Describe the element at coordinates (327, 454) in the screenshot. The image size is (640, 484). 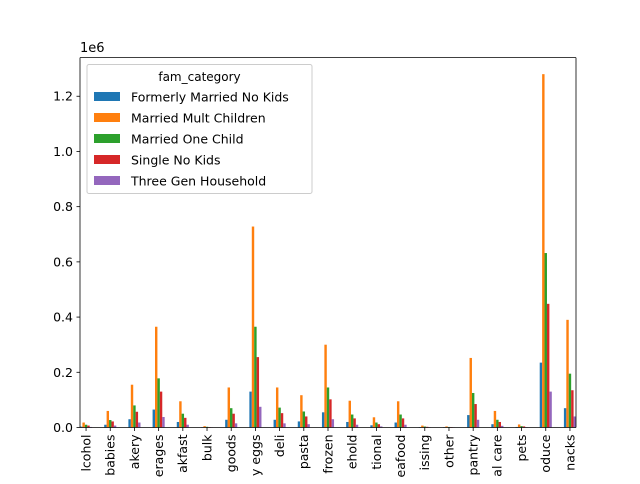
I see `x-tick-label: frozen` at that location.